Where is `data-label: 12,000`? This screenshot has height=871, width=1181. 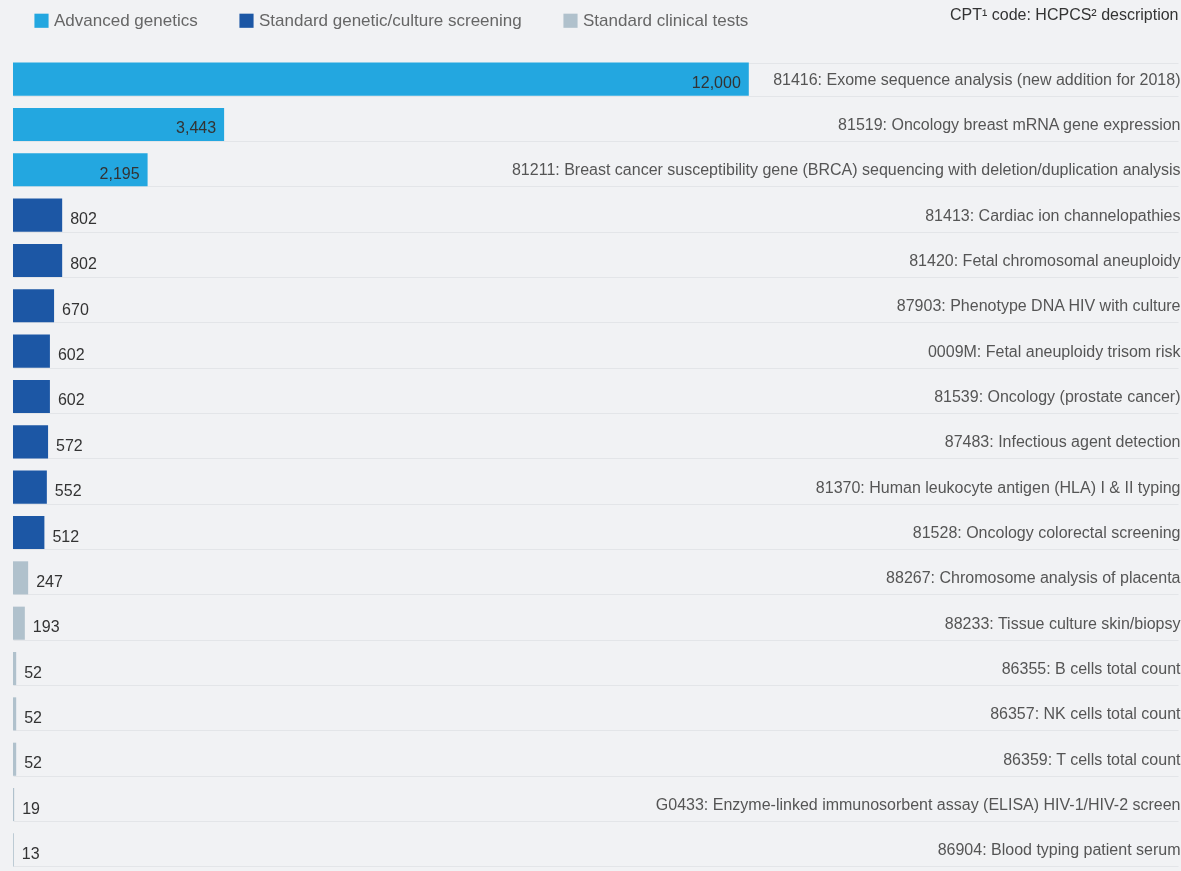 data-label: 12,000 is located at coordinates (716, 83).